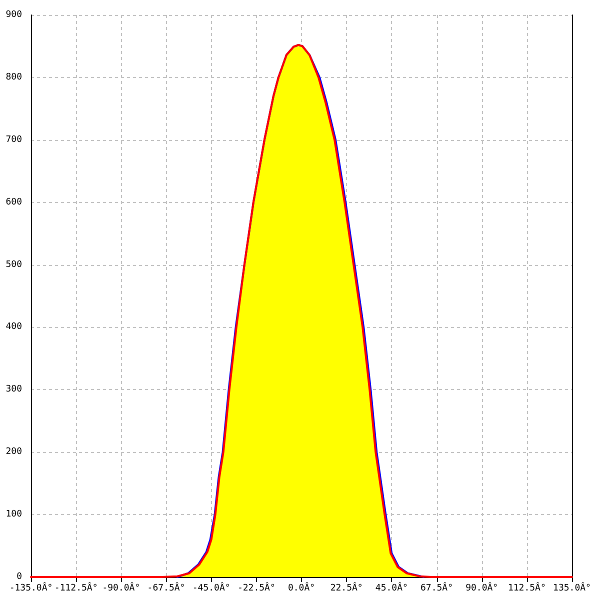 This screenshot has width=600, height=600. What do you see at coordinates (14, 265) in the screenshot?
I see `y-tick-label: 500` at bounding box center [14, 265].